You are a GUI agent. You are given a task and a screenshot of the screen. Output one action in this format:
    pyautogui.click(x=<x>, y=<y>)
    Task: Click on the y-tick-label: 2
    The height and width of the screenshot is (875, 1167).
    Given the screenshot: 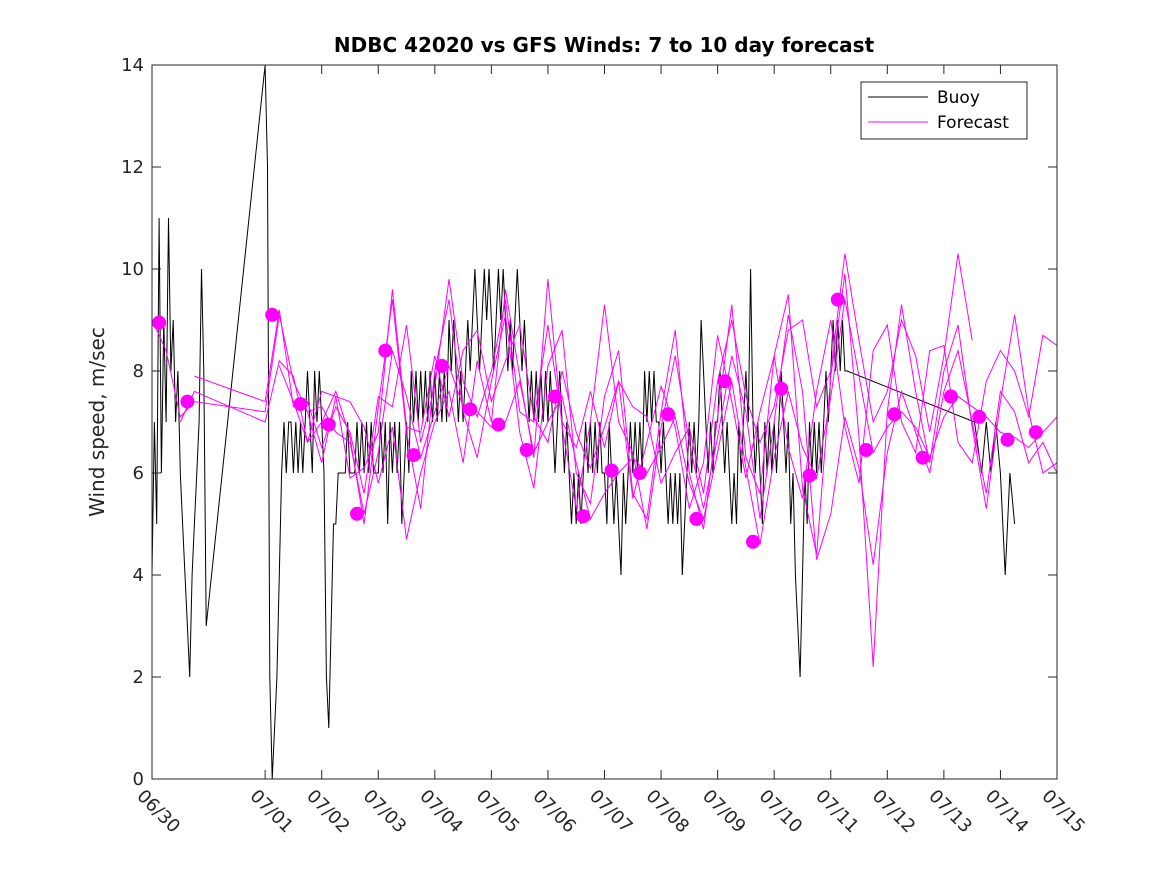 What is the action you would take?
    pyautogui.click(x=138, y=677)
    